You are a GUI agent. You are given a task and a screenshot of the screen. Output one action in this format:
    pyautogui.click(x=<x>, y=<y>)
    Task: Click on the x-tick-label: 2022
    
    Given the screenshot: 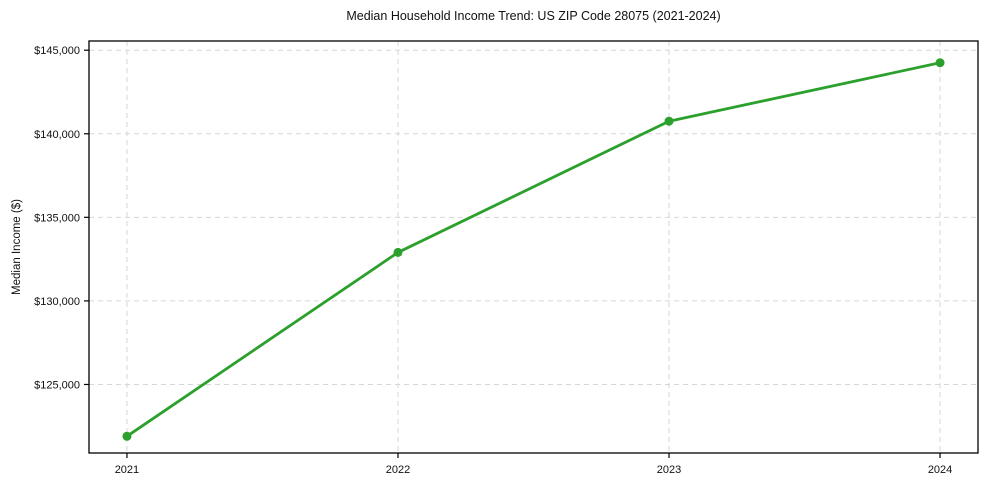 What is the action you would take?
    pyautogui.click(x=398, y=470)
    